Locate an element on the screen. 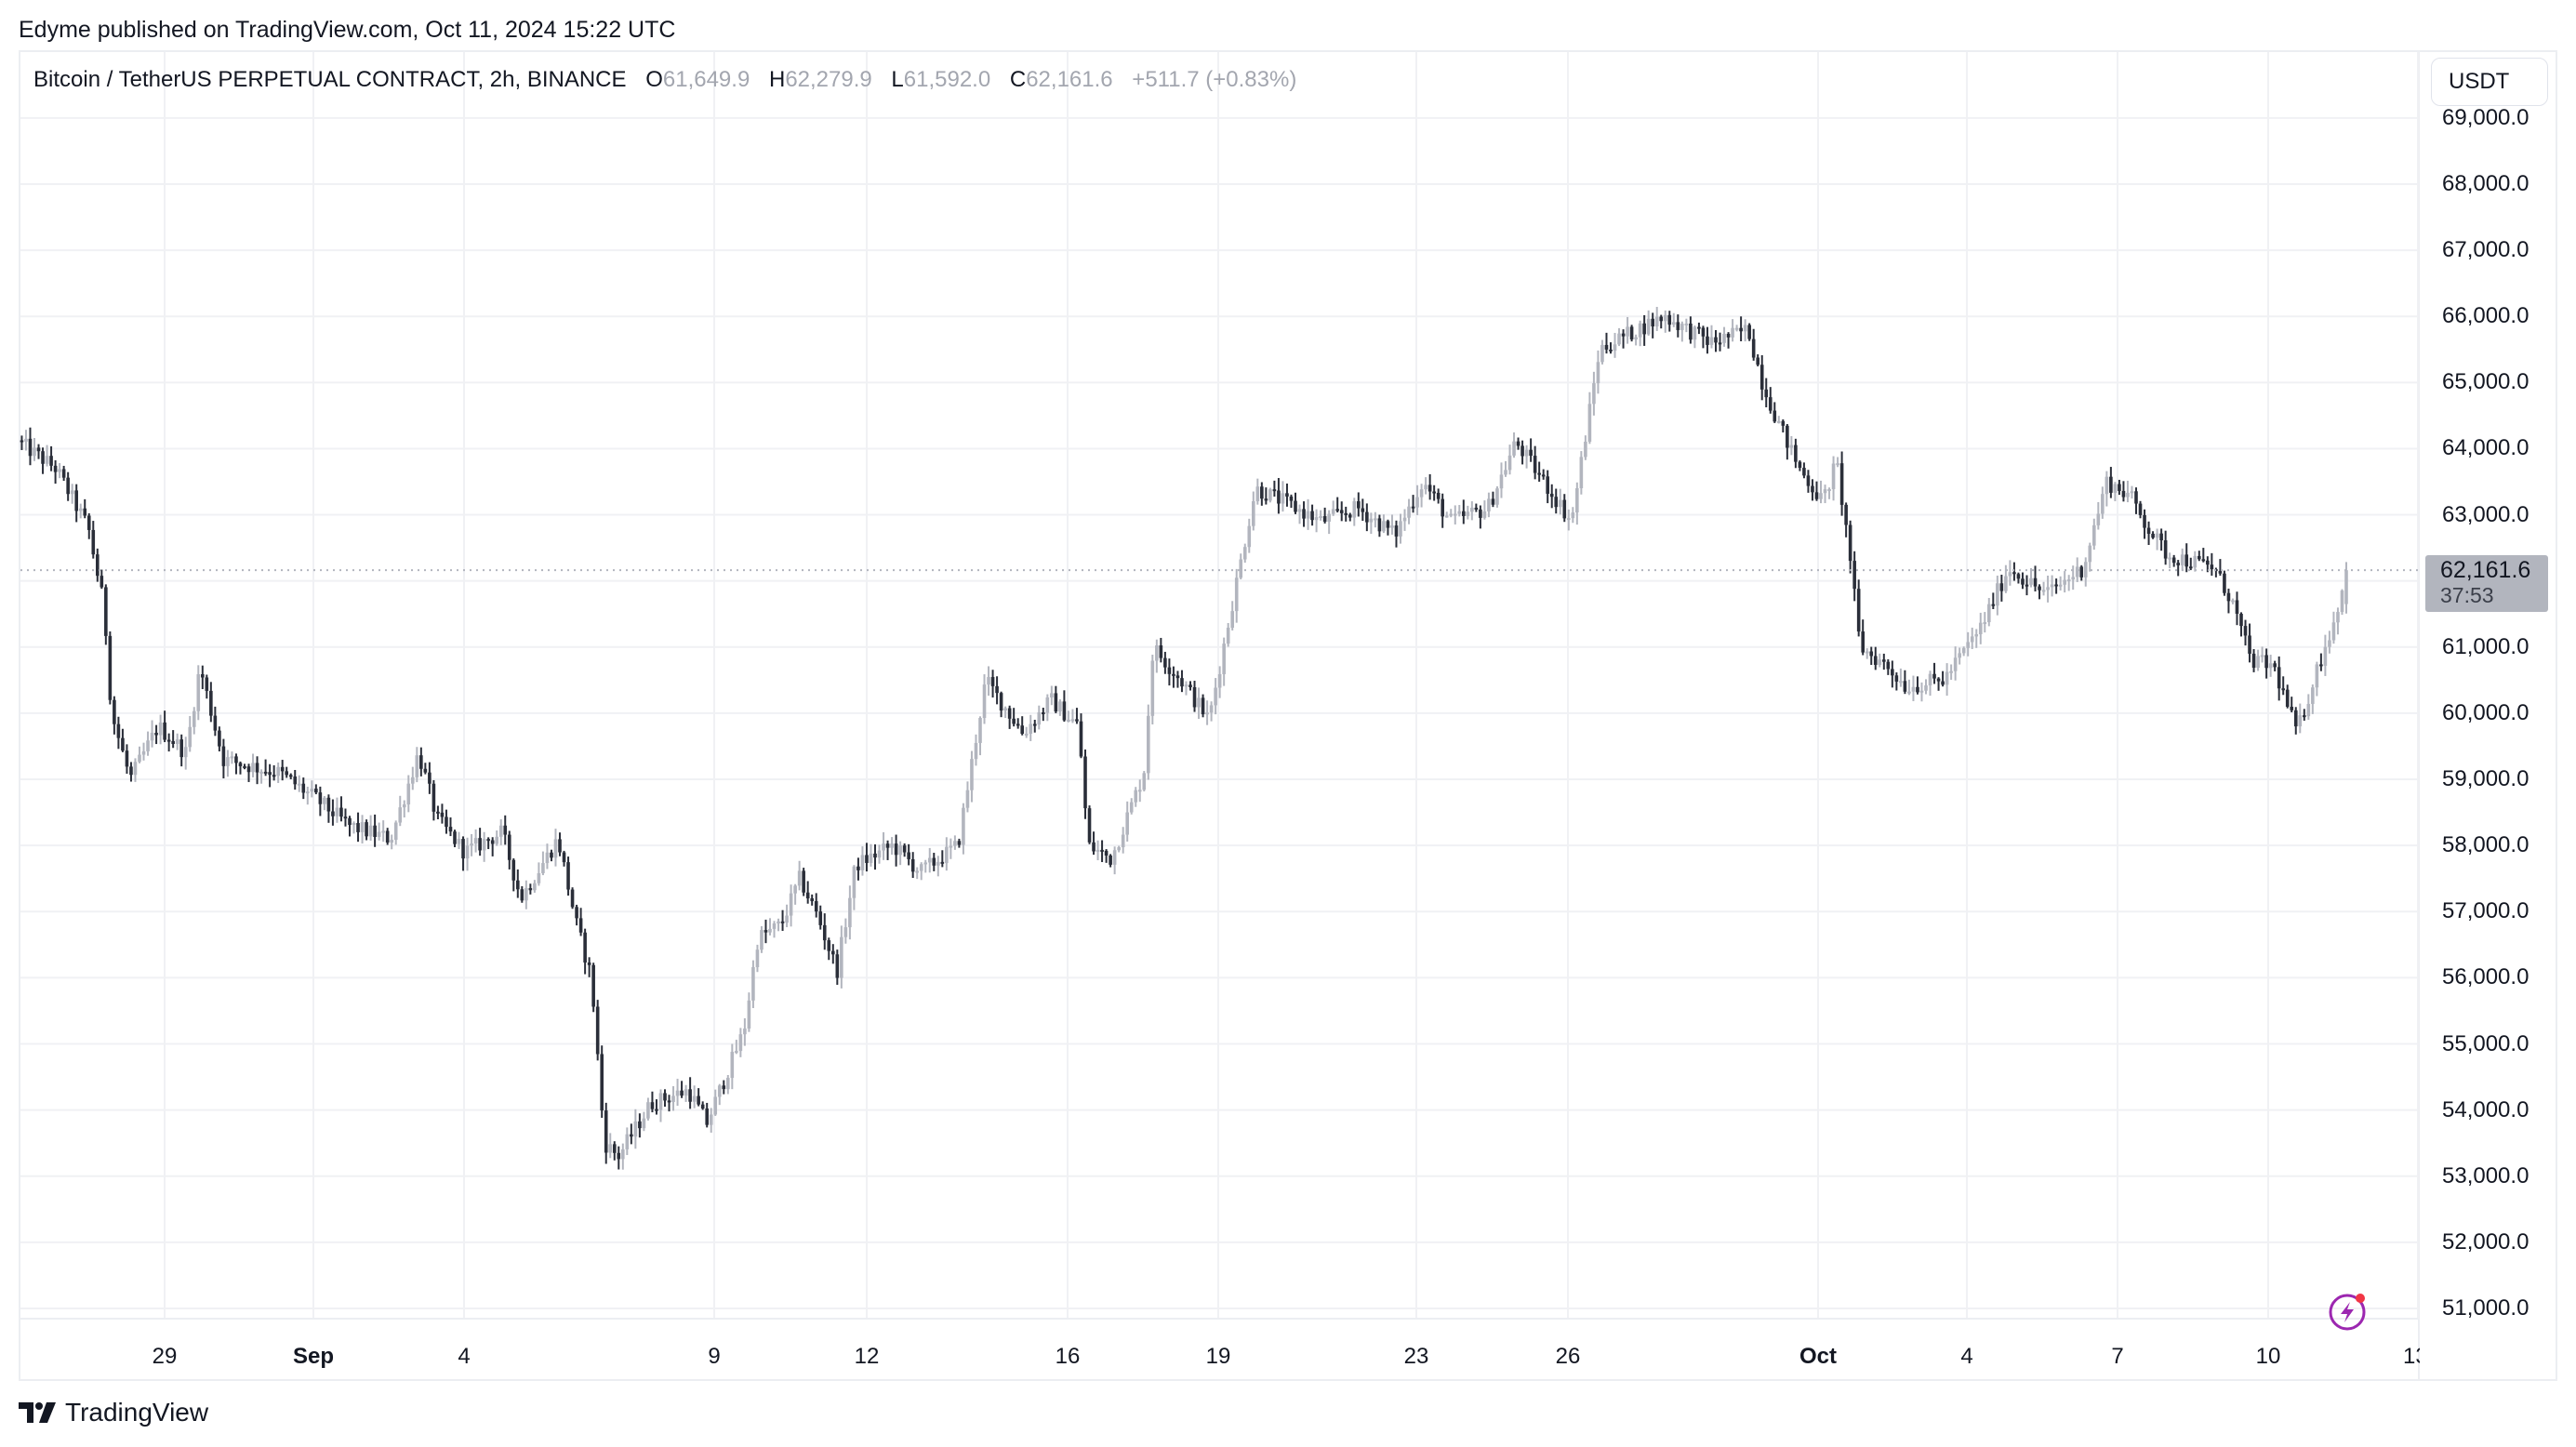  price-tick-label: 58,000.0 is located at coordinates (2486, 845).